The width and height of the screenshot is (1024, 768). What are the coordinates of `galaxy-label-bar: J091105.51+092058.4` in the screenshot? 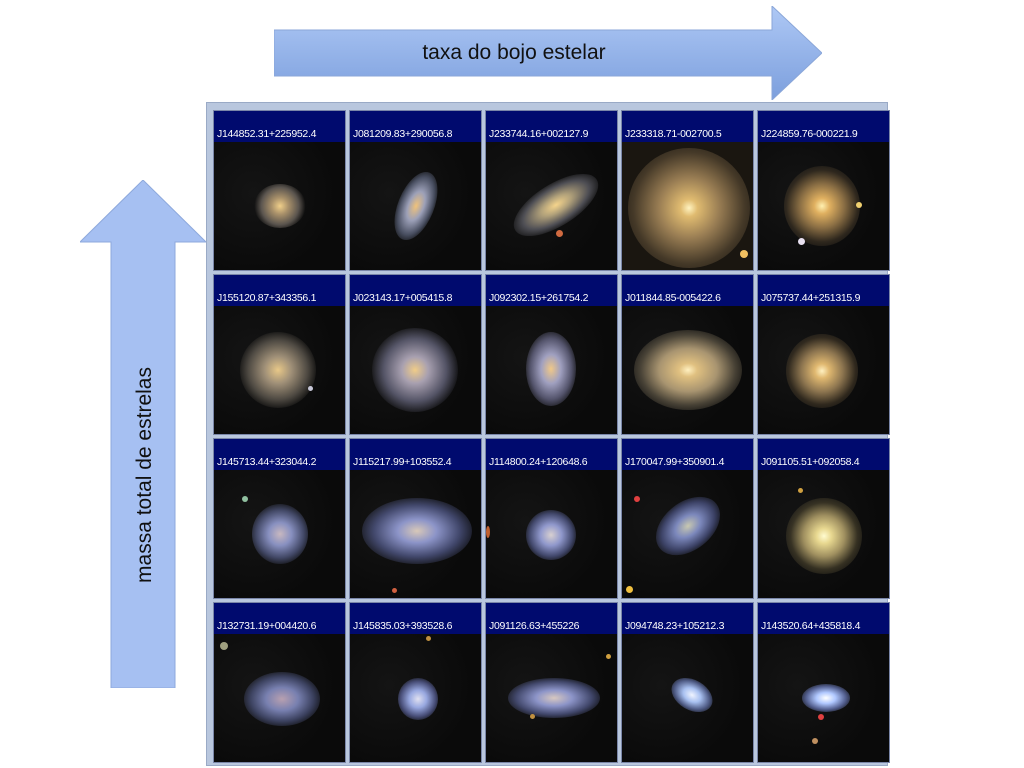 It's located at (823, 454).